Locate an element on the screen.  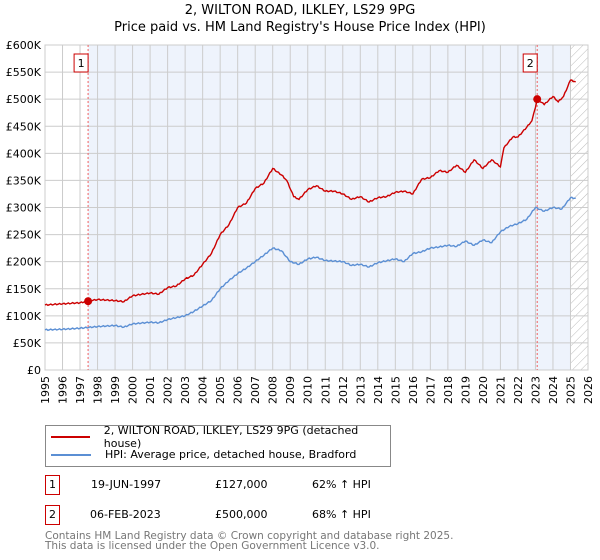
y-tick-label: £200K is located at coordinates (24, 262).